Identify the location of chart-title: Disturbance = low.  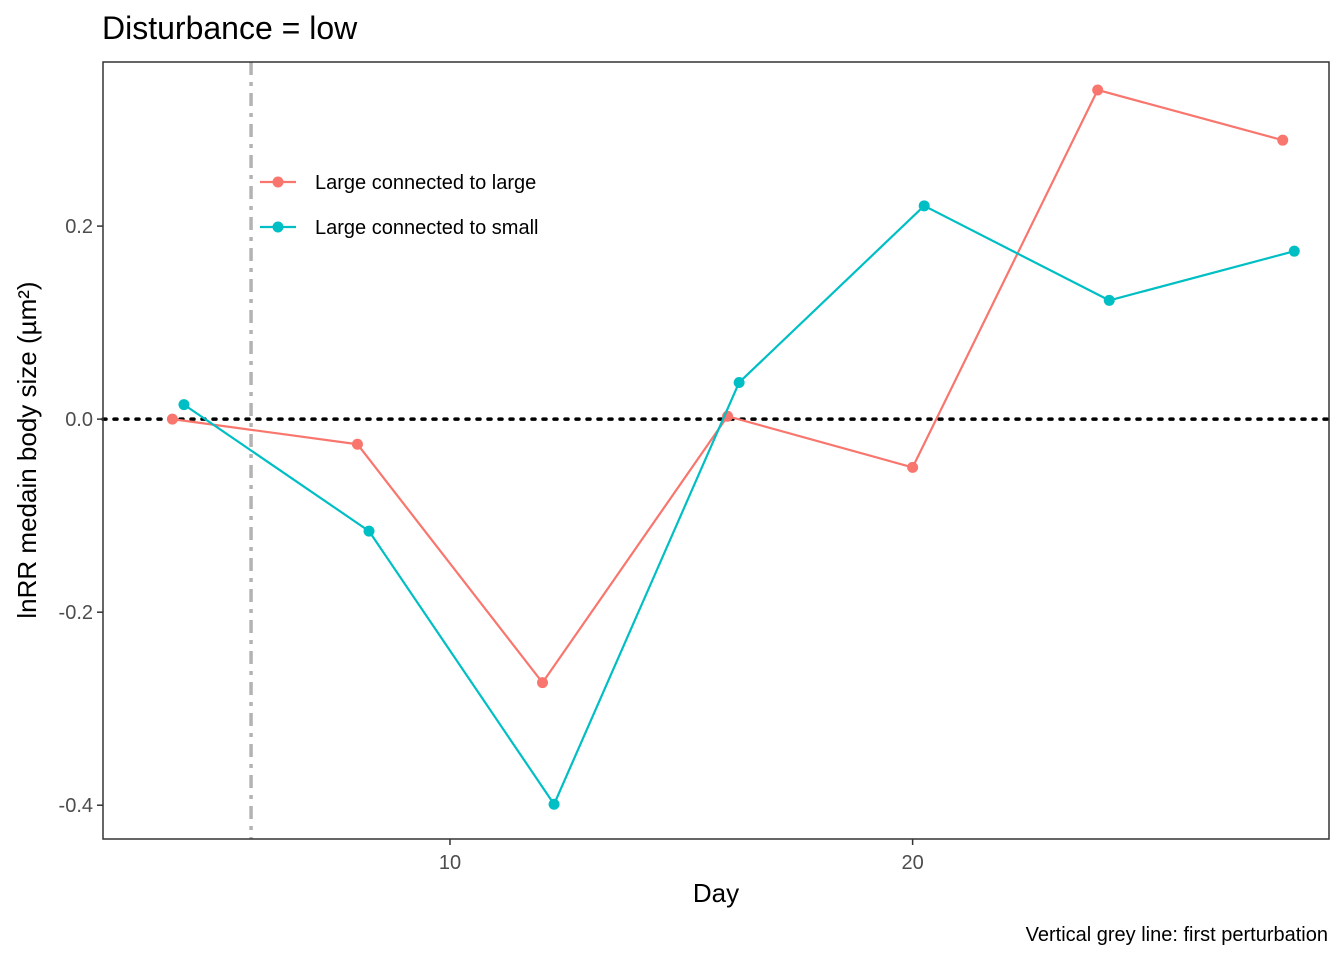
(230, 28).